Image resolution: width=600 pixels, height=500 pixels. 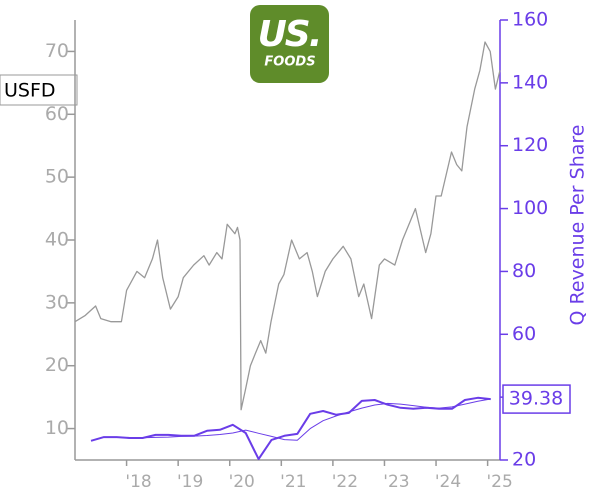 What do you see at coordinates (138, 482) in the screenshot?
I see `x-tick-label: '18` at bounding box center [138, 482].